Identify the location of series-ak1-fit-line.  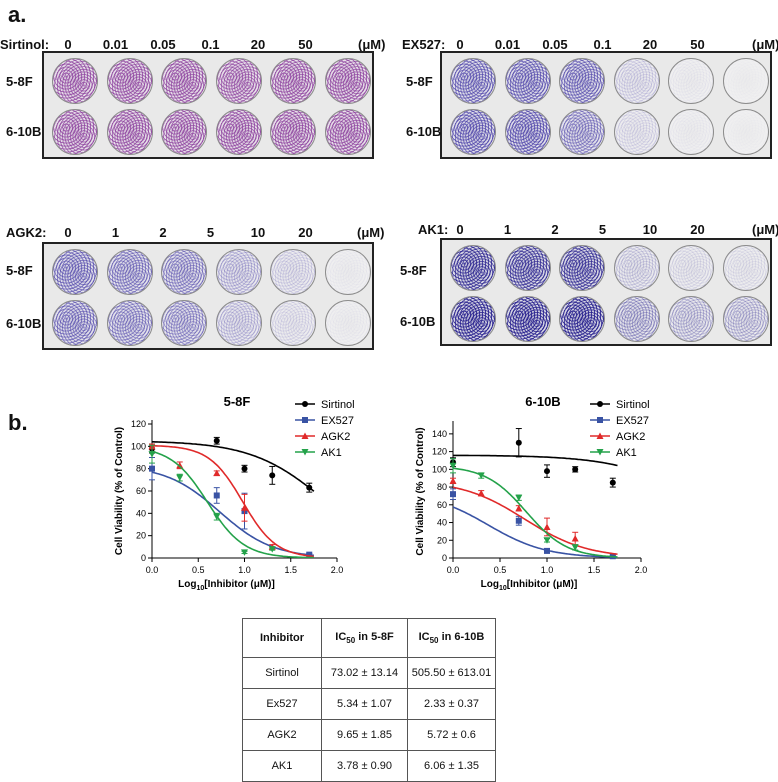
(233, 504).